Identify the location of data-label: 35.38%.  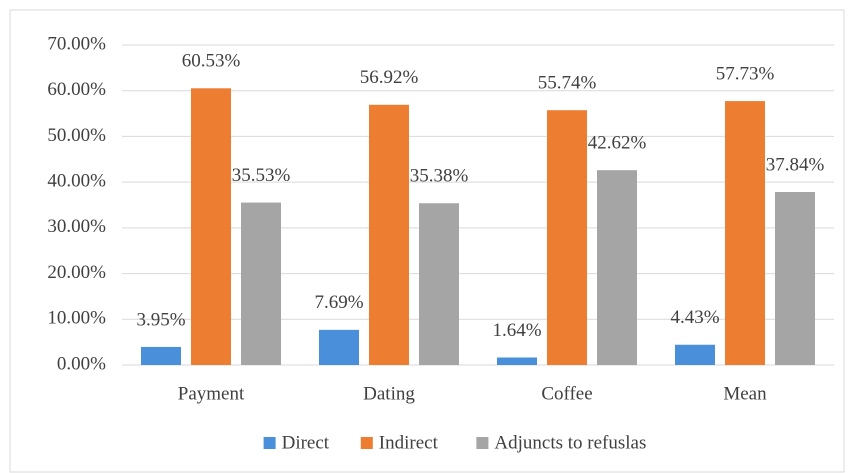
(439, 176).